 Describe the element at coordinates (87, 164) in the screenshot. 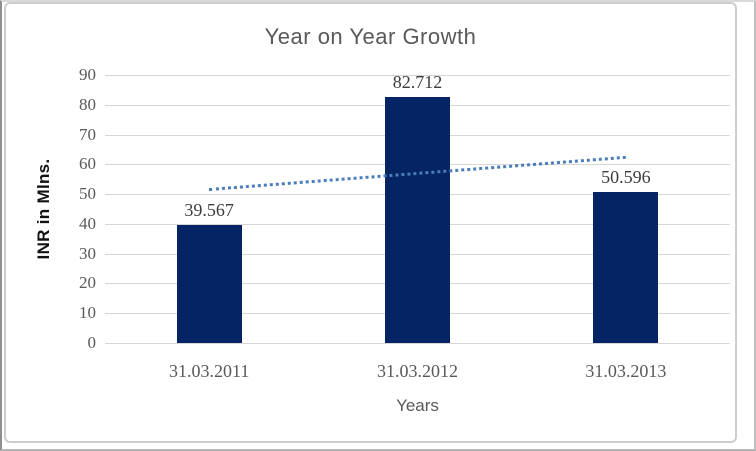

I see `y-tick-label-60: 60` at that location.